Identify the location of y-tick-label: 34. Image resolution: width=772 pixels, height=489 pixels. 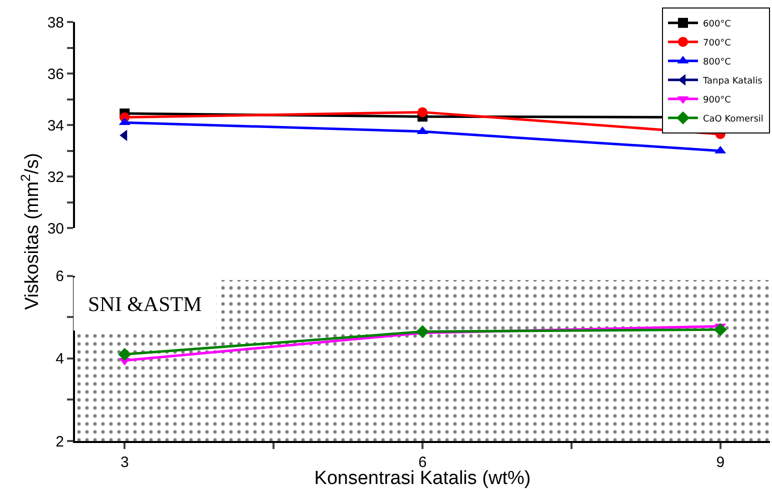
(55, 125).